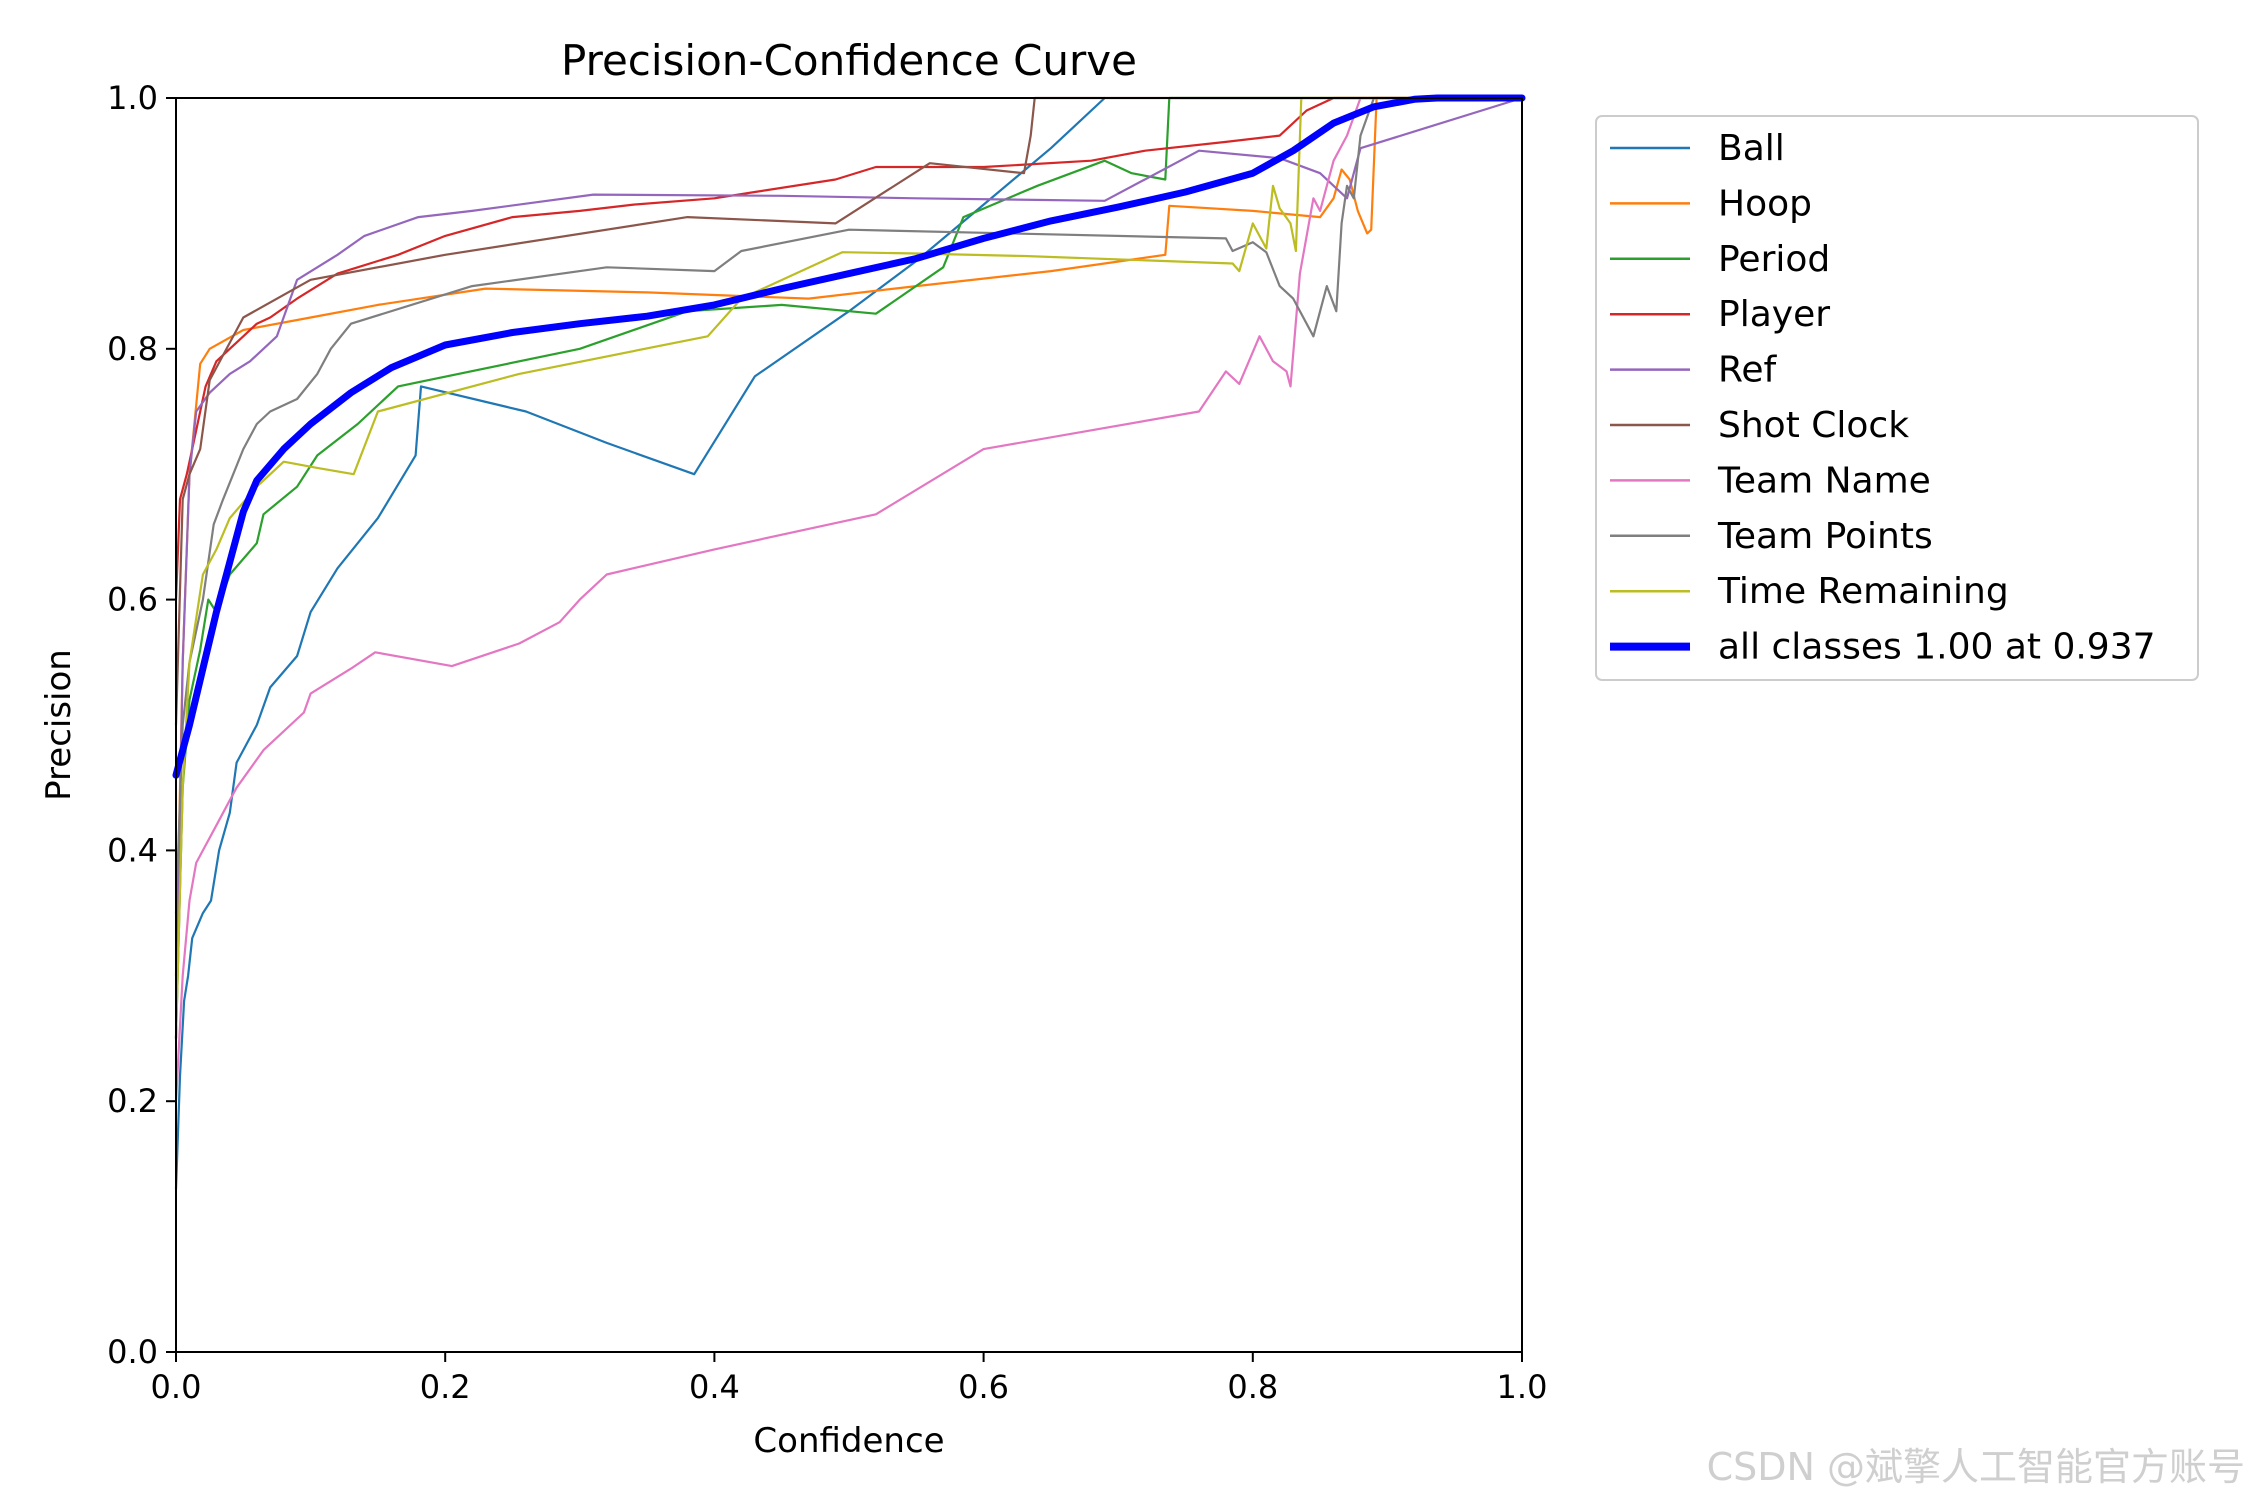  Describe the element at coordinates (1751, 148) in the screenshot. I see `legend-label-0: Ball` at that location.